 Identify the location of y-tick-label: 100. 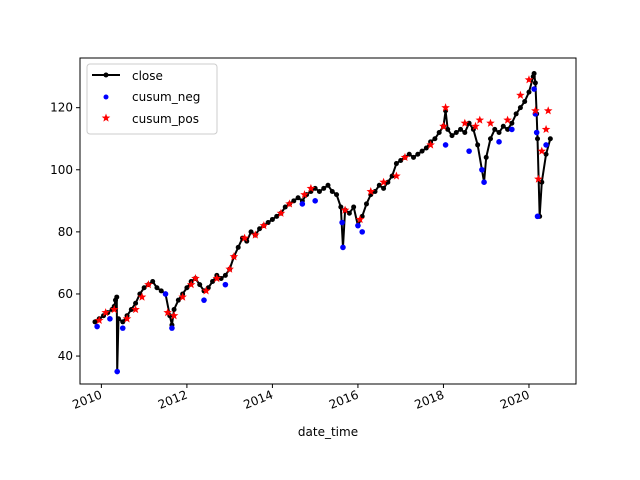
(61, 170).